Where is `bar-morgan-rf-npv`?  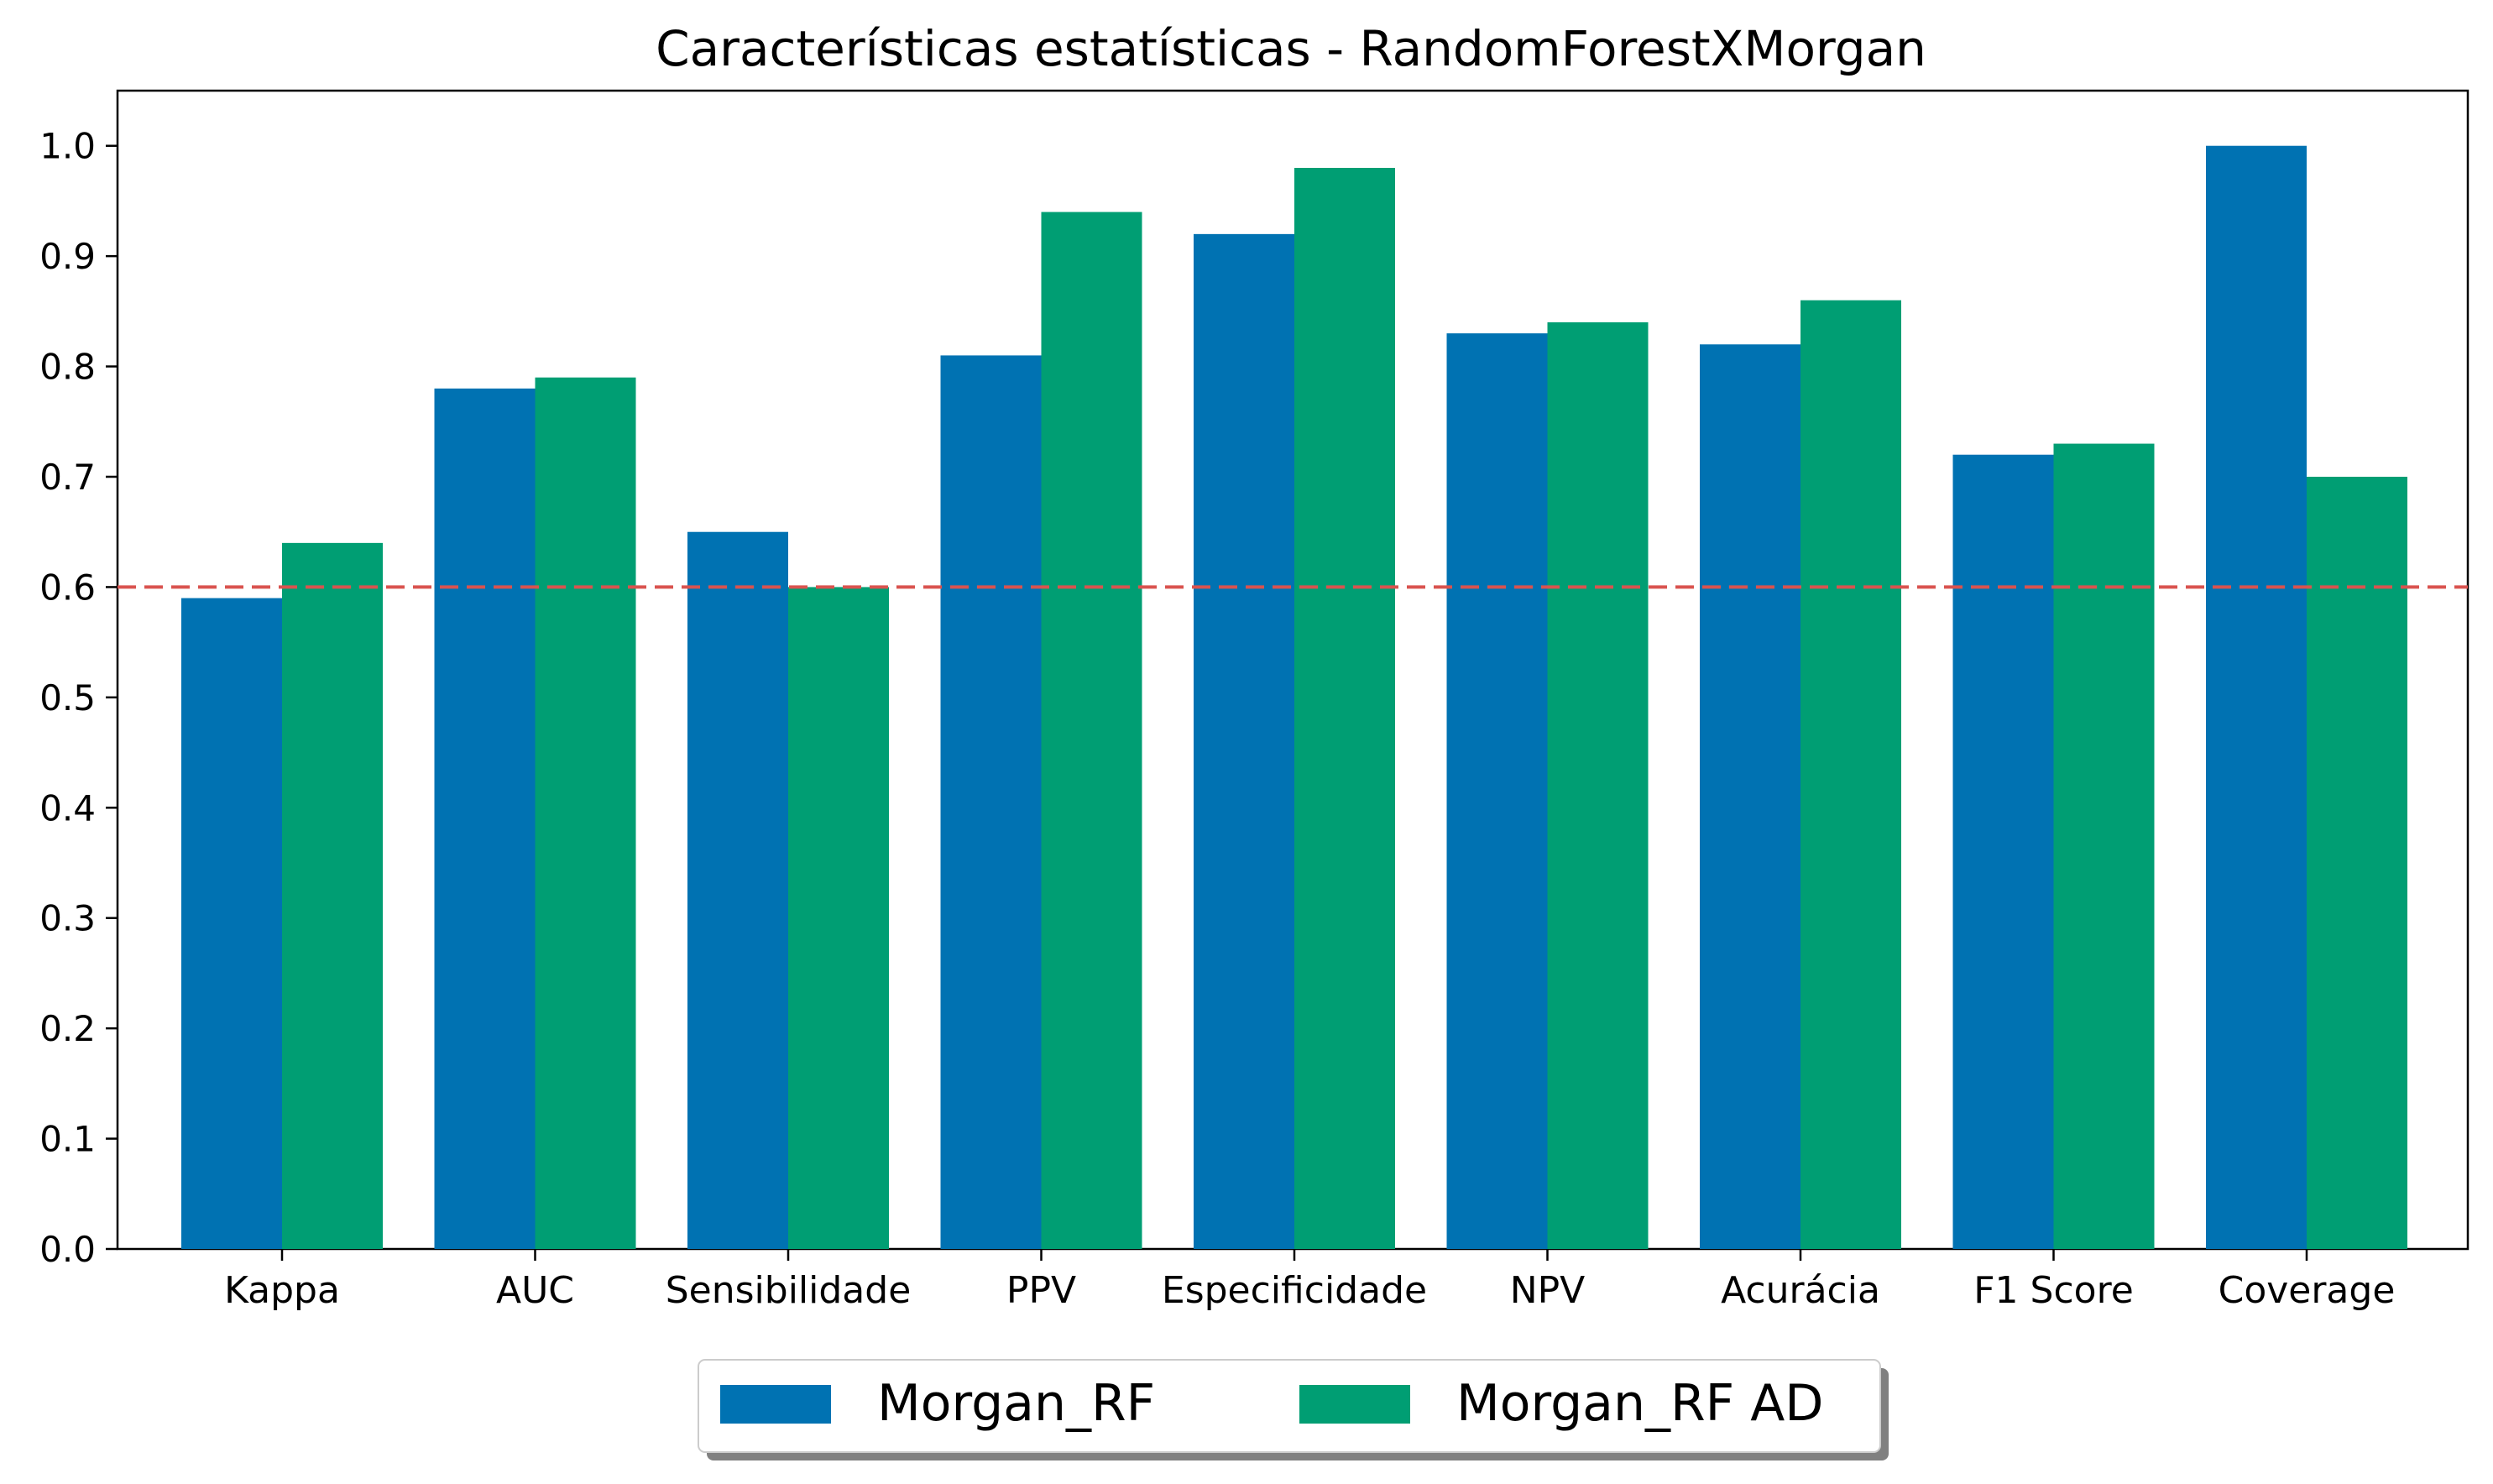 bar-morgan-rf-npv is located at coordinates (1497, 791).